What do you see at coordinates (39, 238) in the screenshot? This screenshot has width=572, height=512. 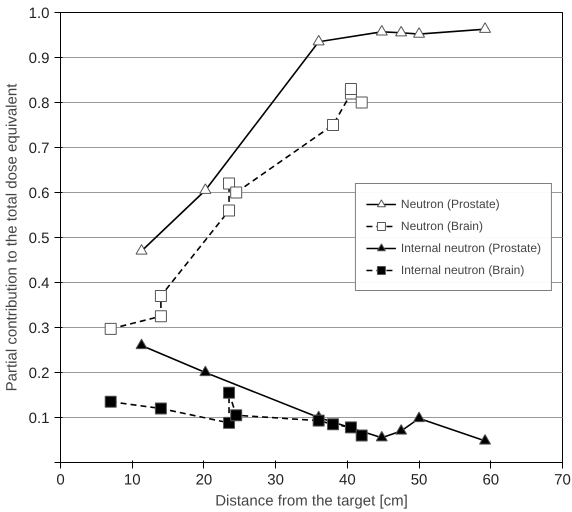 I see `y-tick-label: 0.5` at bounding box center [39, 238].